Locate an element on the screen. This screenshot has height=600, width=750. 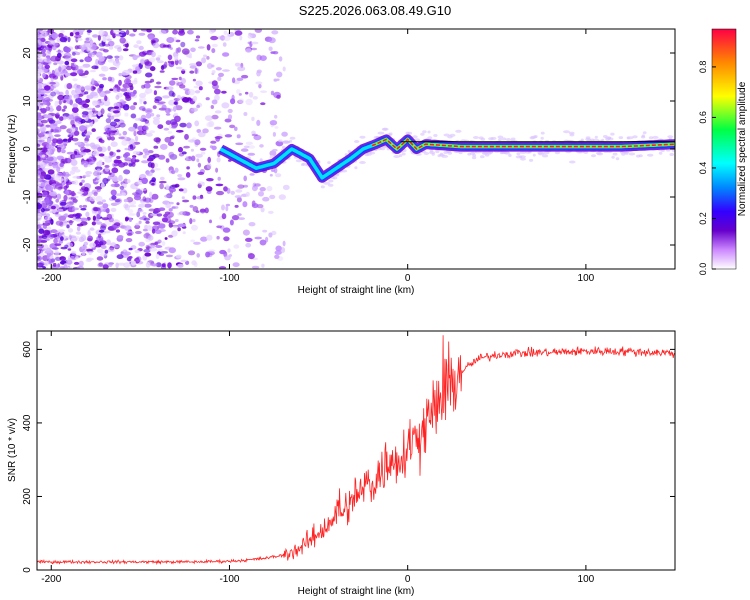
y-tick-label: 20 is located at coordinates (27, 53).